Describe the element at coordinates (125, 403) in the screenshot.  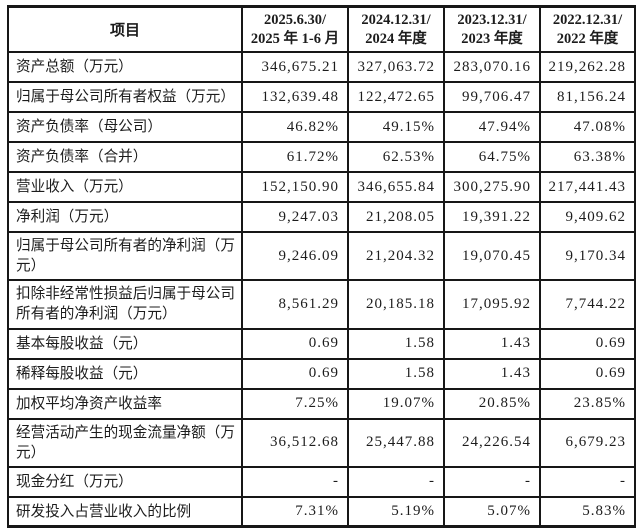
I see `row-label: 加权平均净资产收益率` at that location.